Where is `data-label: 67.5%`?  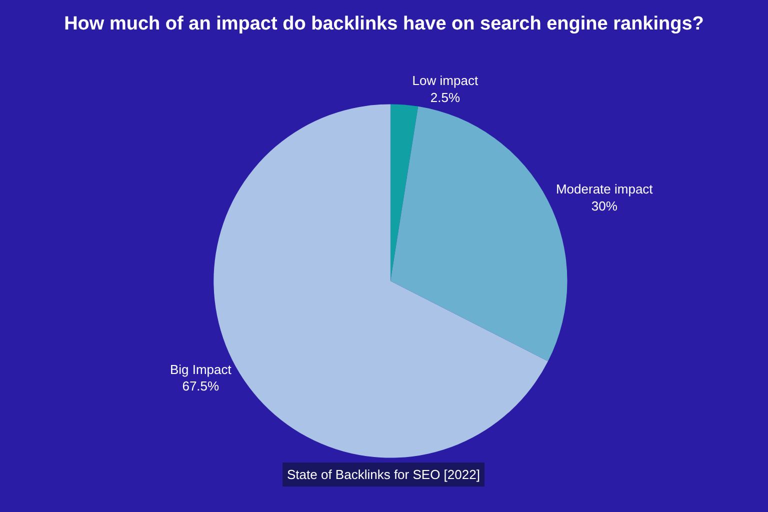 data-label: 67.5% is located at coordinates (201, 386).